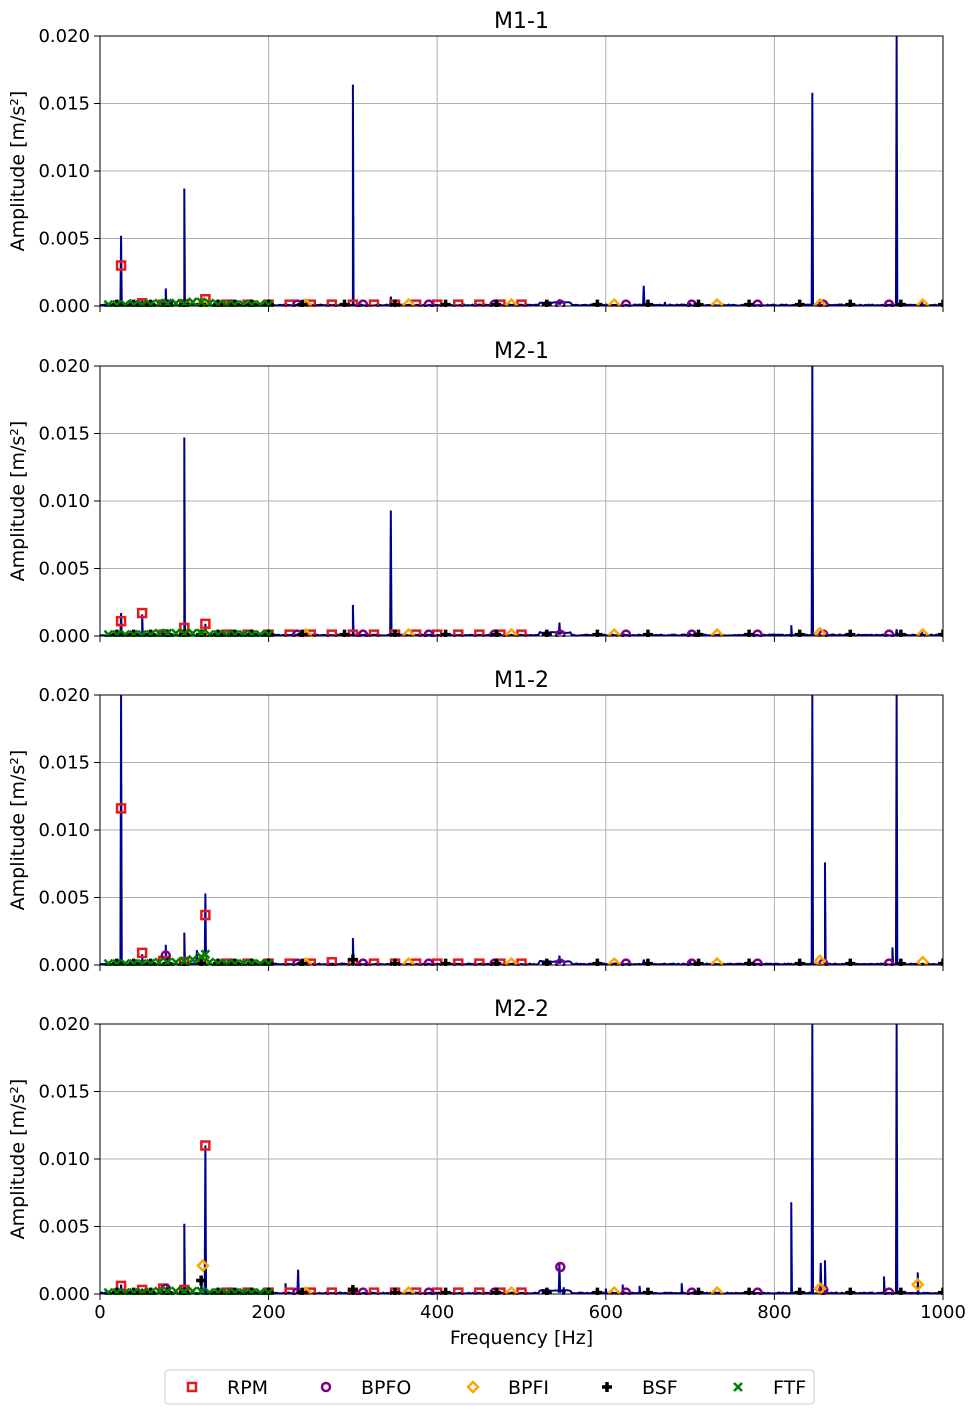 This screenshot has width=977, height=1414. I want to click on legend-marker-bsf, so click(607, 1387).